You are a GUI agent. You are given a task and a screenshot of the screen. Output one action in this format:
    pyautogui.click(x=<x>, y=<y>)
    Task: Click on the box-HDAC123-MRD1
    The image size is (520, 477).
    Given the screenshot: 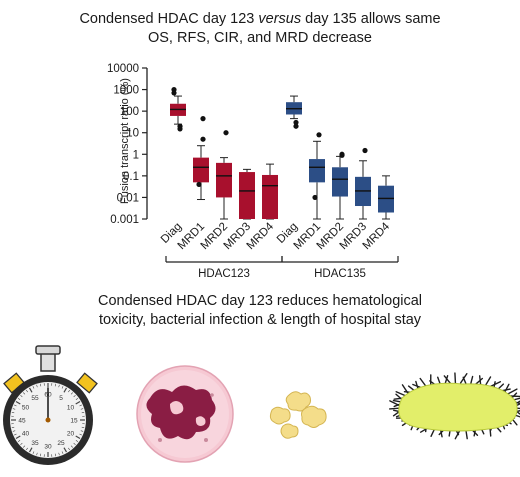 What is the action you would take?
    pyautogui.click(x=201, y=170)
    